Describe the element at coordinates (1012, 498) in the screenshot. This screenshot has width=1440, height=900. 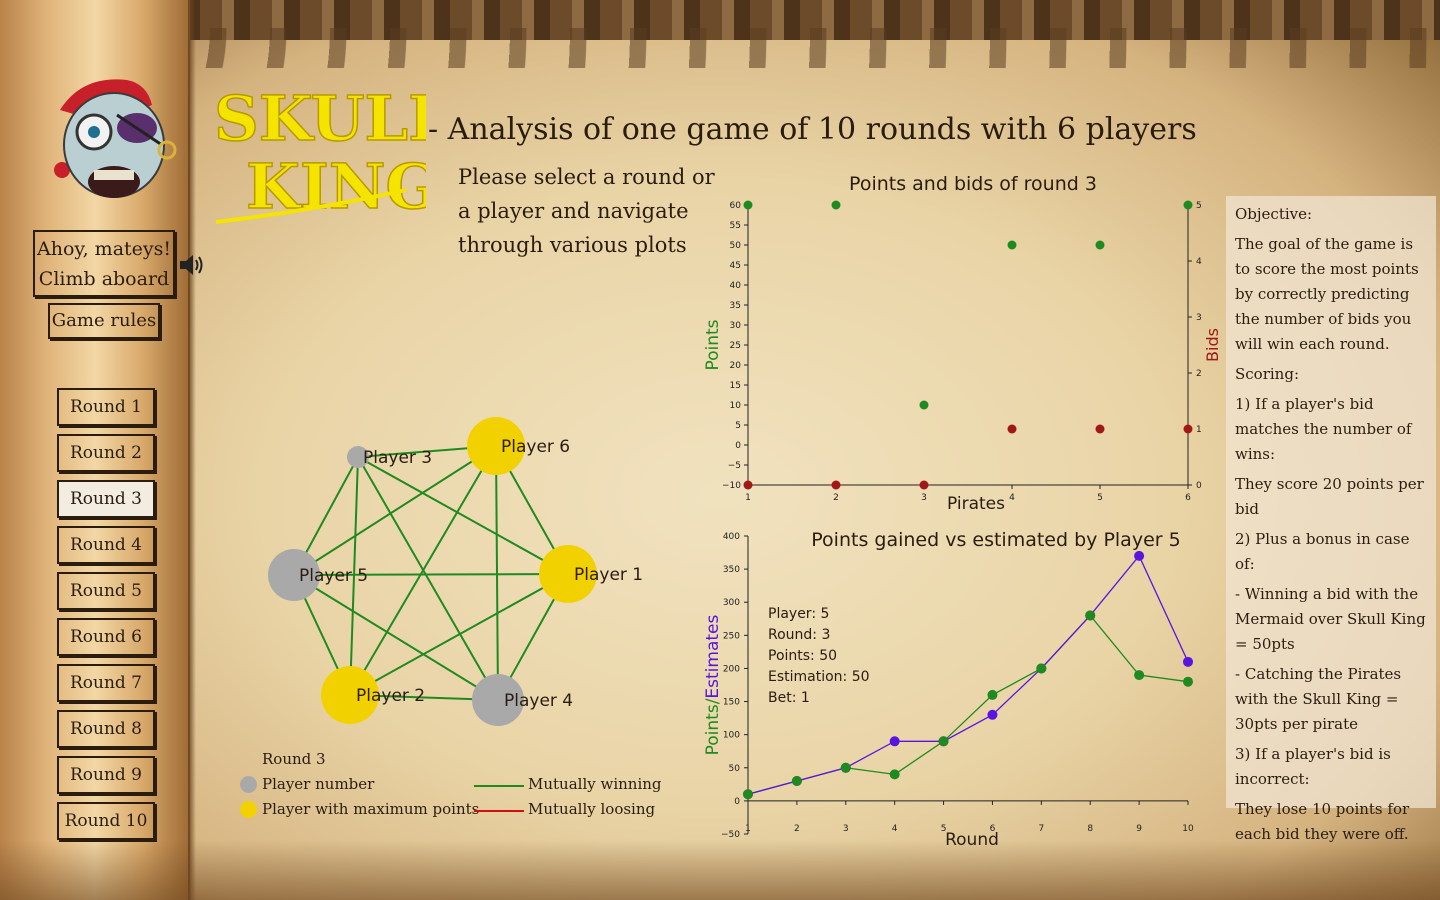
I see `top-x-tick-label: 4` at that location.